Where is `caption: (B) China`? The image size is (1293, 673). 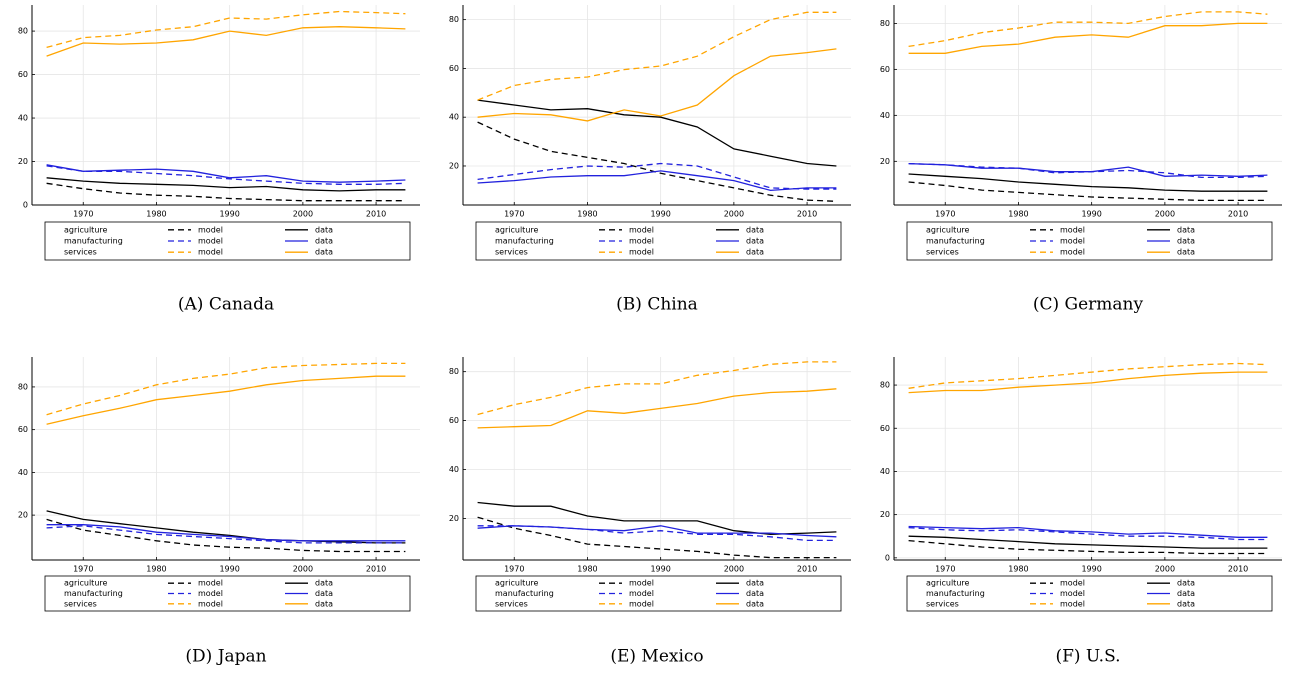 caption: (B) China is located at coordinates (657, 305).